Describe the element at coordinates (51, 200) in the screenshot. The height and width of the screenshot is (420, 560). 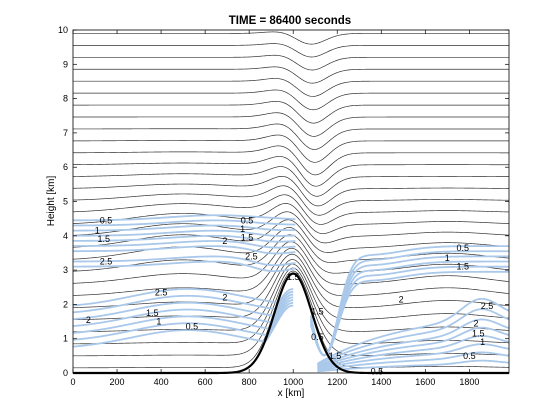
I see `y-axis-label: Height [km]` at that location.